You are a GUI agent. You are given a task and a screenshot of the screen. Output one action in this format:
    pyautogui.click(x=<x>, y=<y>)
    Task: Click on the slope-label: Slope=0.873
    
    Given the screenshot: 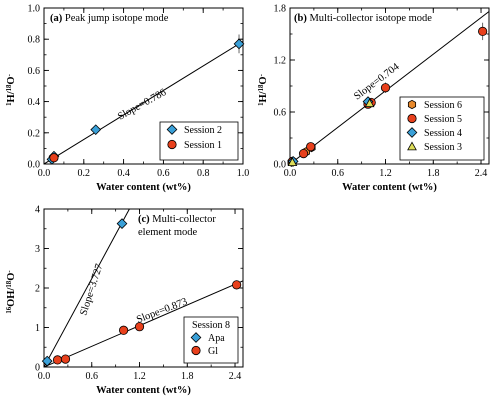 What is the action you would take?
    pyautogui.click(x=162, y=310)
    